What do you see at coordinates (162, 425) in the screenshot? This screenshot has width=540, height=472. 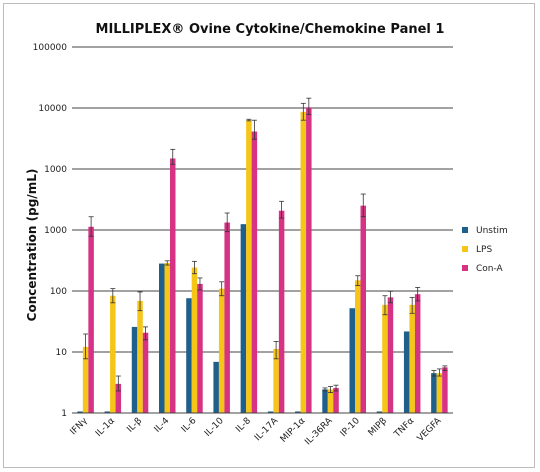 I see `x-tick-label: IL-4` at bounding box center [162, 425].